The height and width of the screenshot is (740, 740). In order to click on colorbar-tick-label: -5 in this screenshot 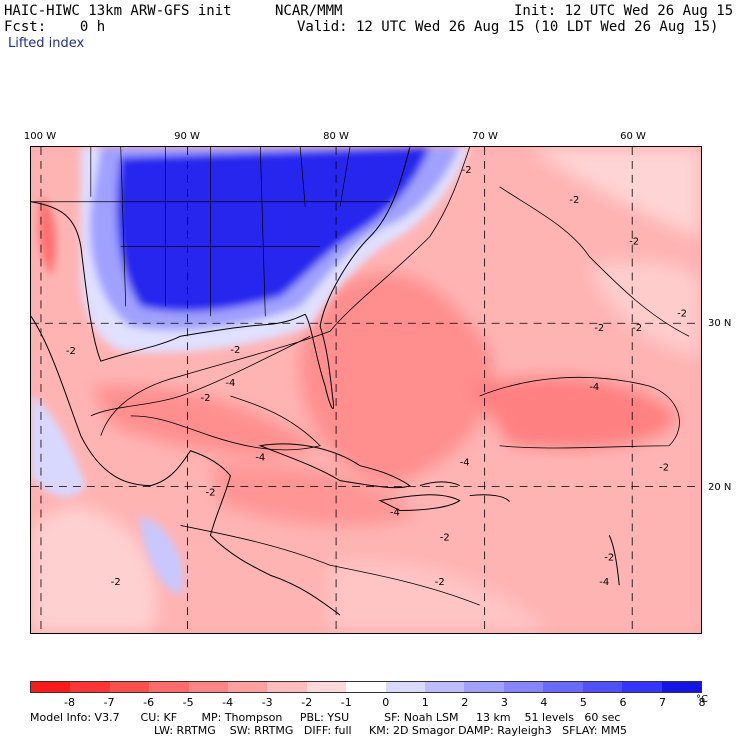, I will do `click(188, 702)`.